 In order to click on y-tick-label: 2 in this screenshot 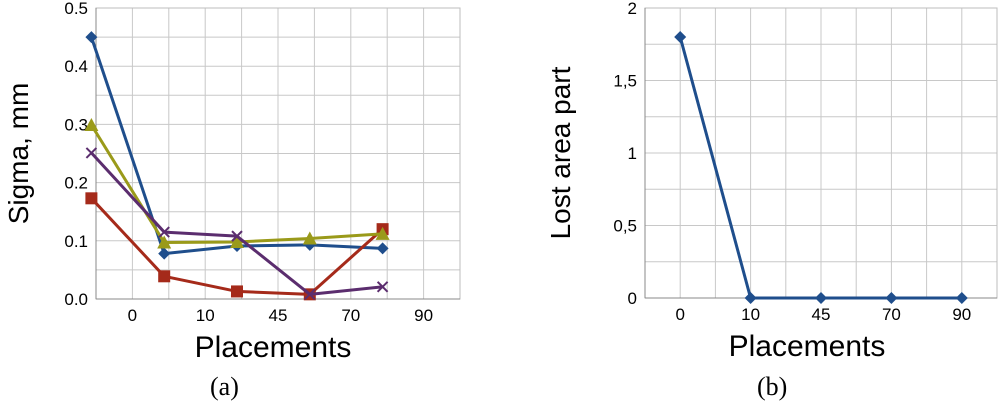, I will do `click(632, 9)`.